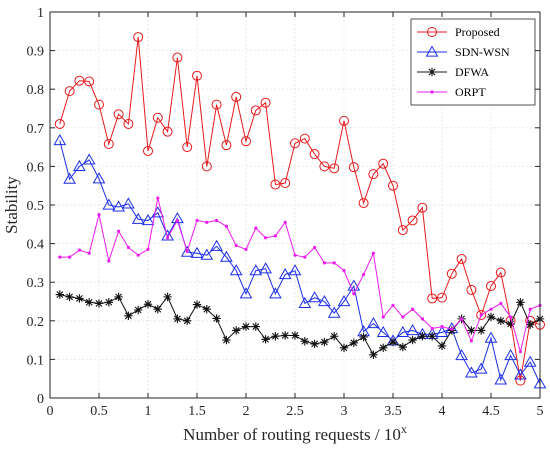  I want to click on y-tick-label: 0.1, so click(36, 360).